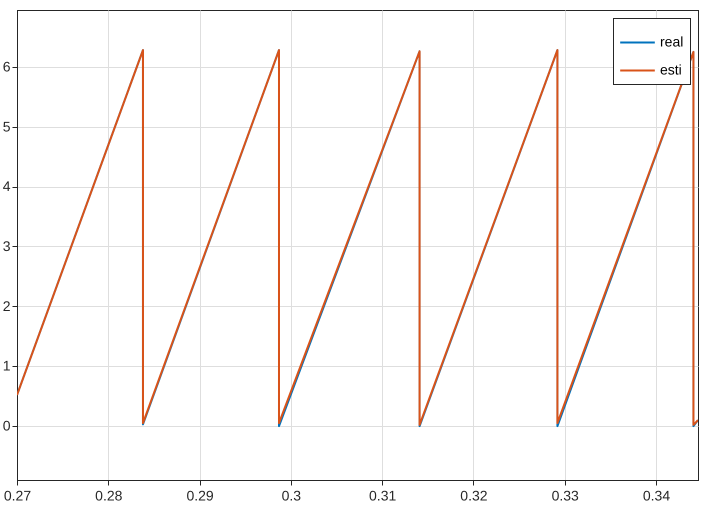 The width and height of the screenshot is (720, 530). I want to click on x-tick-label: 0.3, so click(292, 496).